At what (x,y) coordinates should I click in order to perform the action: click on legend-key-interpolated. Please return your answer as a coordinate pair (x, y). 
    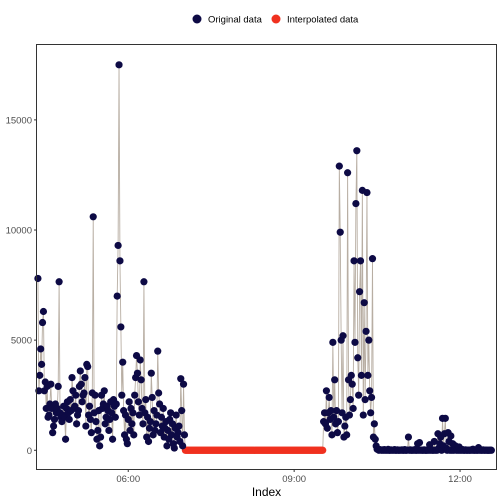
    Looking at the image, I should click on (276, 19).